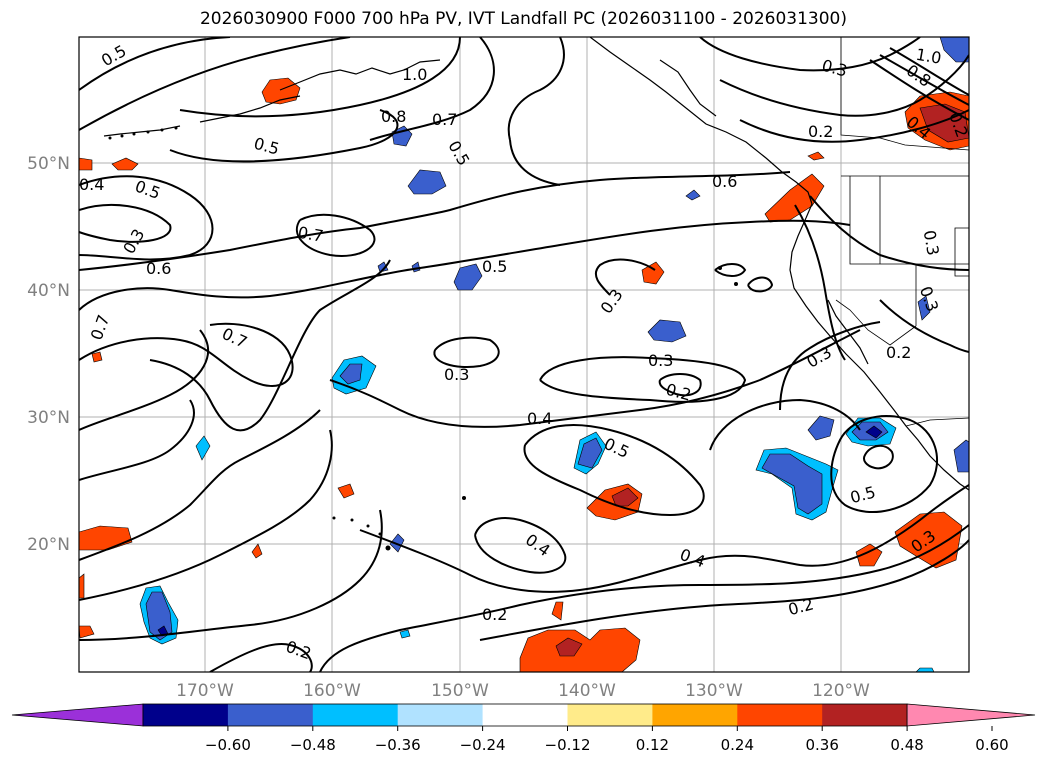 This screenshot has height=765, width=1047. What do you see at coordinates (398, 745) in the screenshot?
I see `colorbar-tick-label: −0.36` at bounding box center [398, 745].